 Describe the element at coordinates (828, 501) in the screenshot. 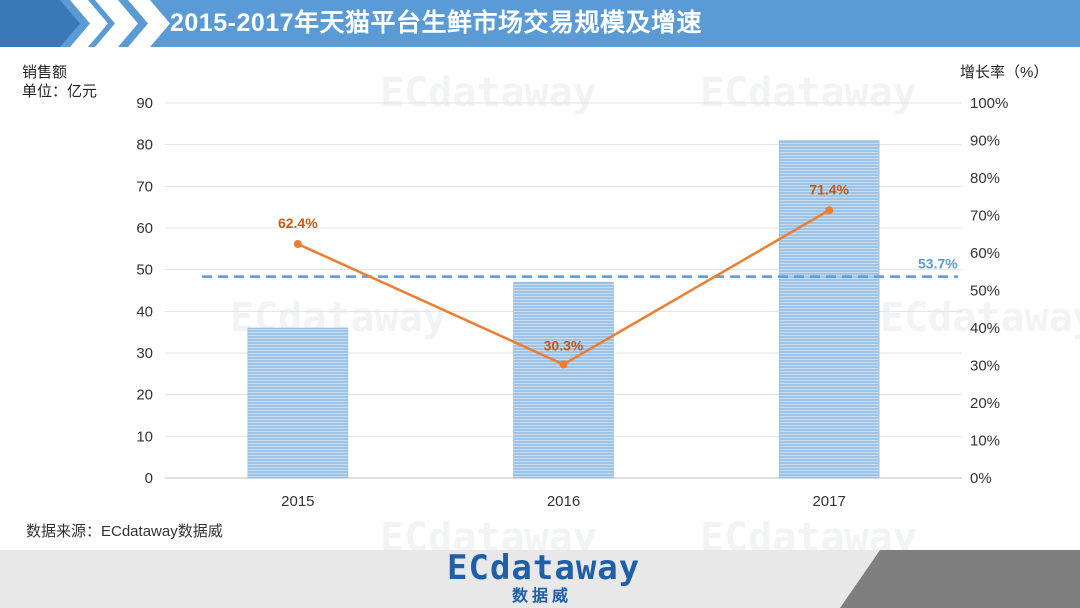

I see `x-tick-label: 2017` at that location.